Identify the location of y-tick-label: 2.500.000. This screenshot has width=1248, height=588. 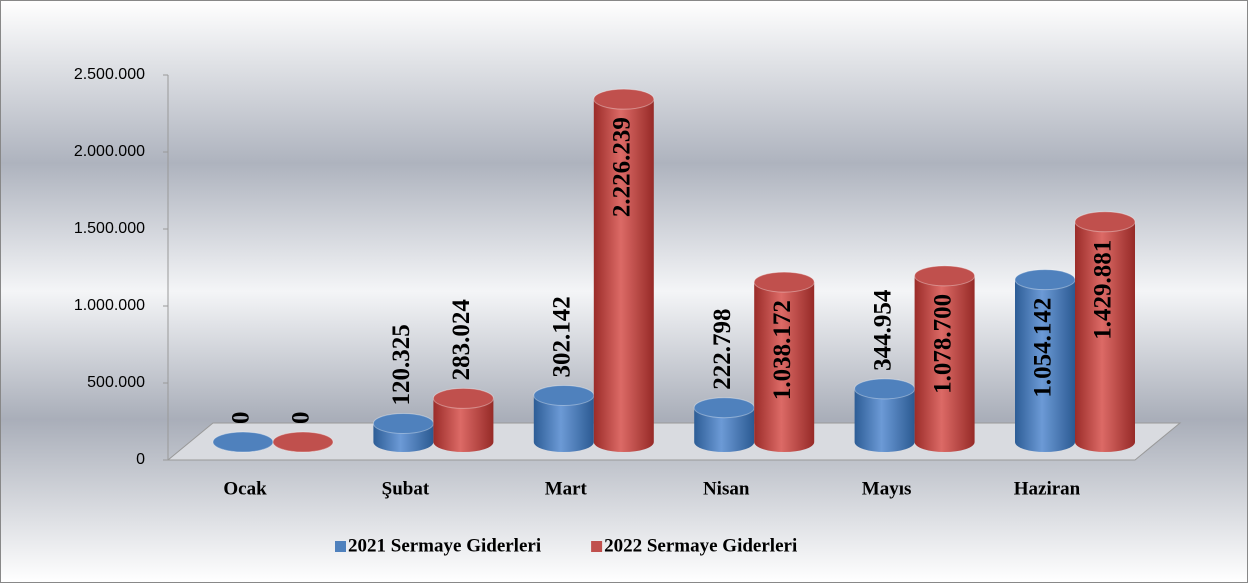
(109, 74).